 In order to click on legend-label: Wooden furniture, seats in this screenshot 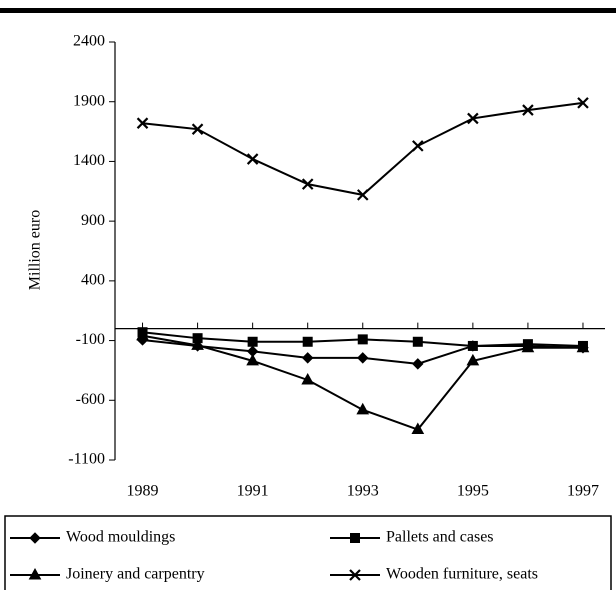, I will do `click(462, 574)`.